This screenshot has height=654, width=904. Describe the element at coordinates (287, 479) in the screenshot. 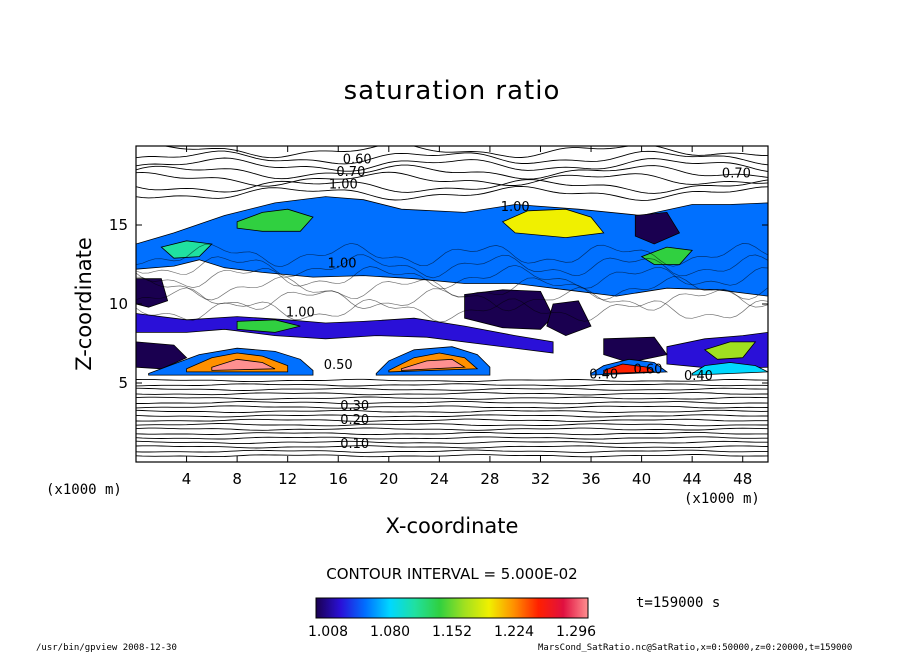

I see `x-tick-label: 12` at that location.